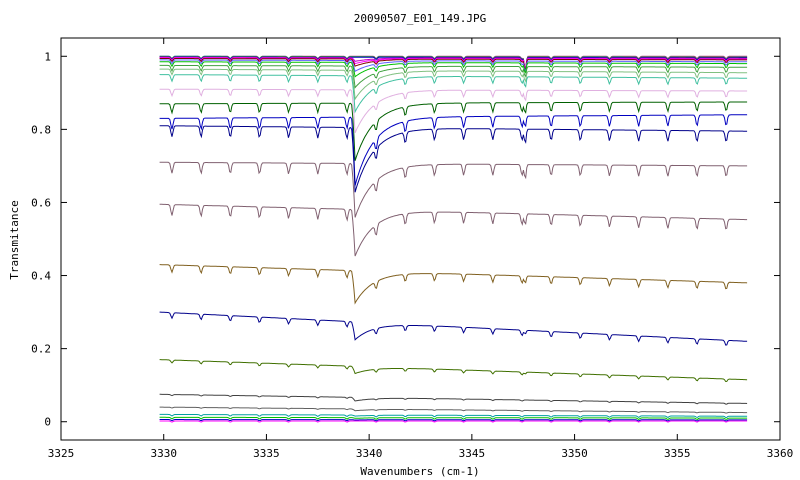 This screenshot has width=800, height=480. Describe the element at coordinates (47, 422) in the screenshot. I see `y-tick-label: 0` at that location.